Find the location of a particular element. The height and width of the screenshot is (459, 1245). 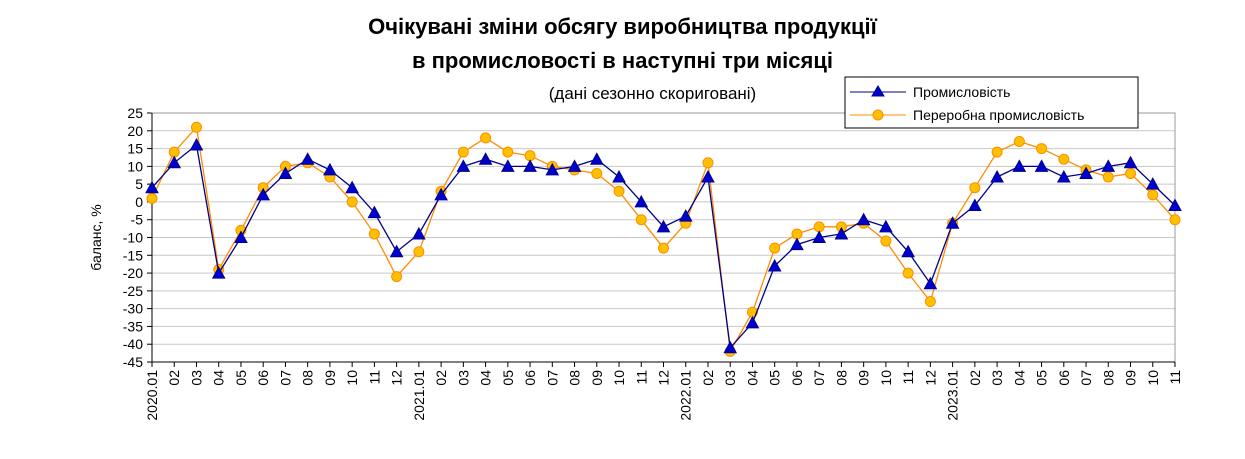

y-axis-label: баланс, % is located at coordinates (96, 237).